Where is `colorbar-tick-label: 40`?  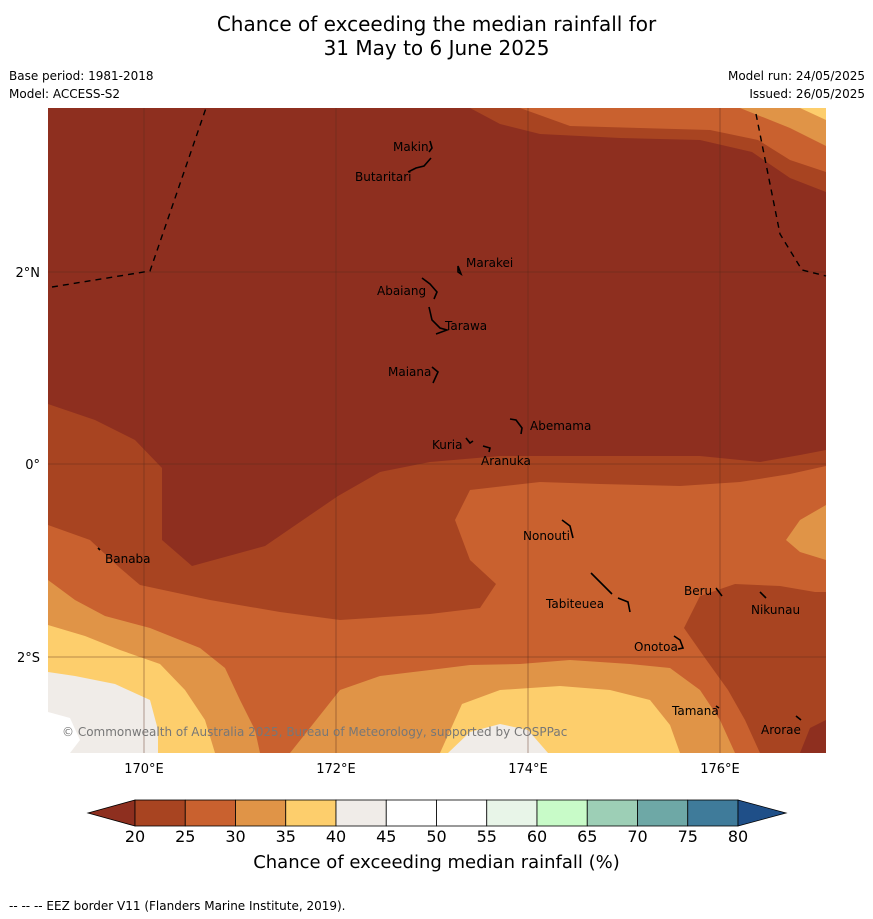
colorbar-tick-label: 40 is located at coordinates (336, 836).